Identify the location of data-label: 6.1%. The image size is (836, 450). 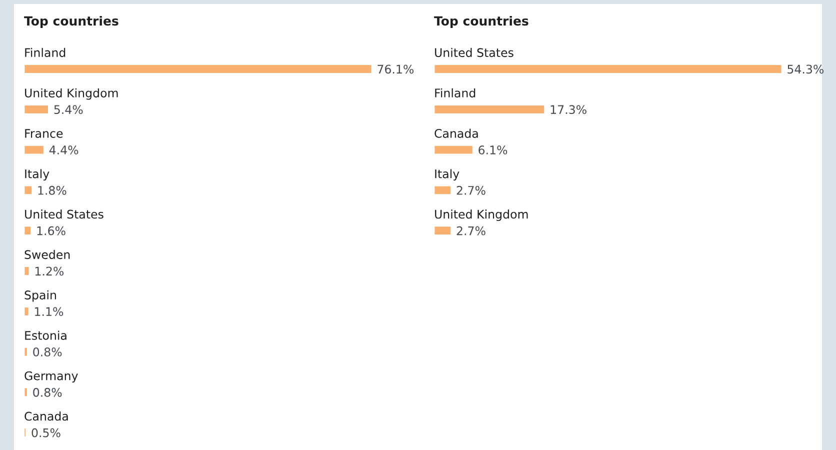
(493, 150).